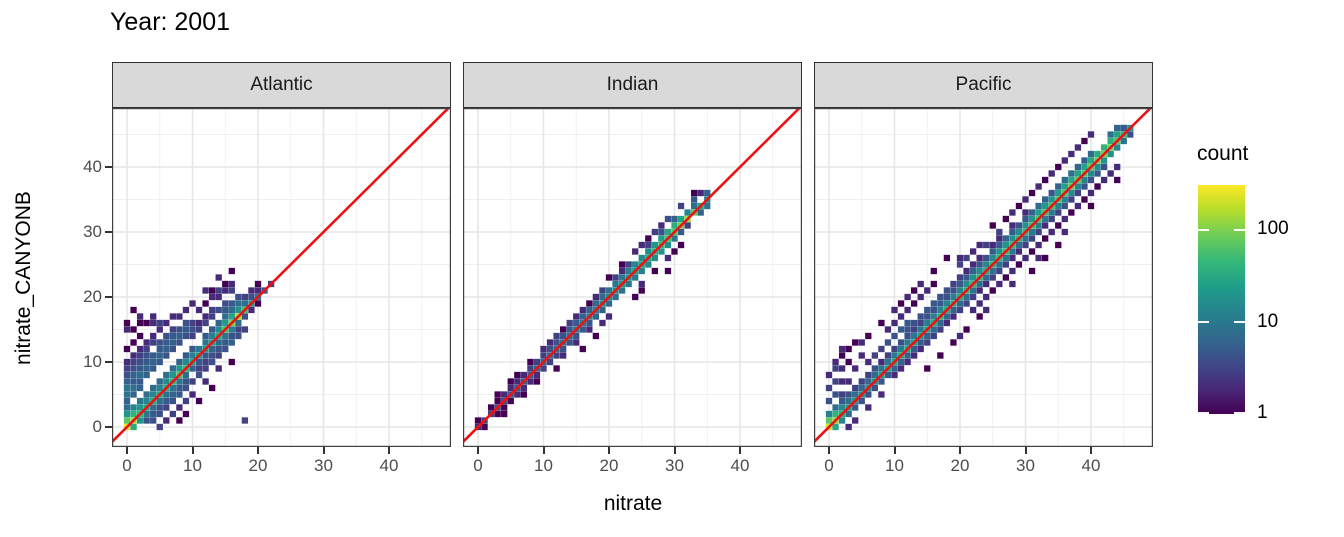  I want to click on x-axis-tick-label: 30, so click(1025, 465).